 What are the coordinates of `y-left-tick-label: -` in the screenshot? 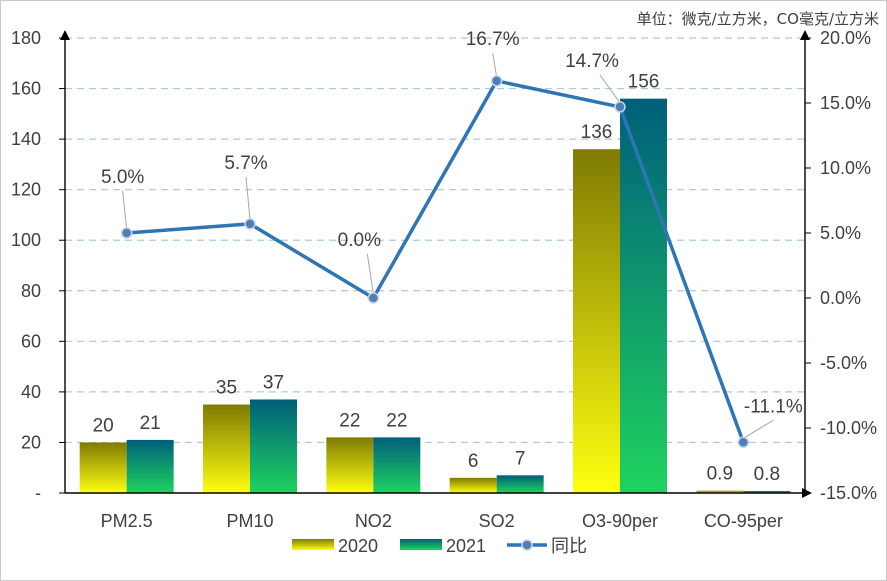 It's located at (38, 493).